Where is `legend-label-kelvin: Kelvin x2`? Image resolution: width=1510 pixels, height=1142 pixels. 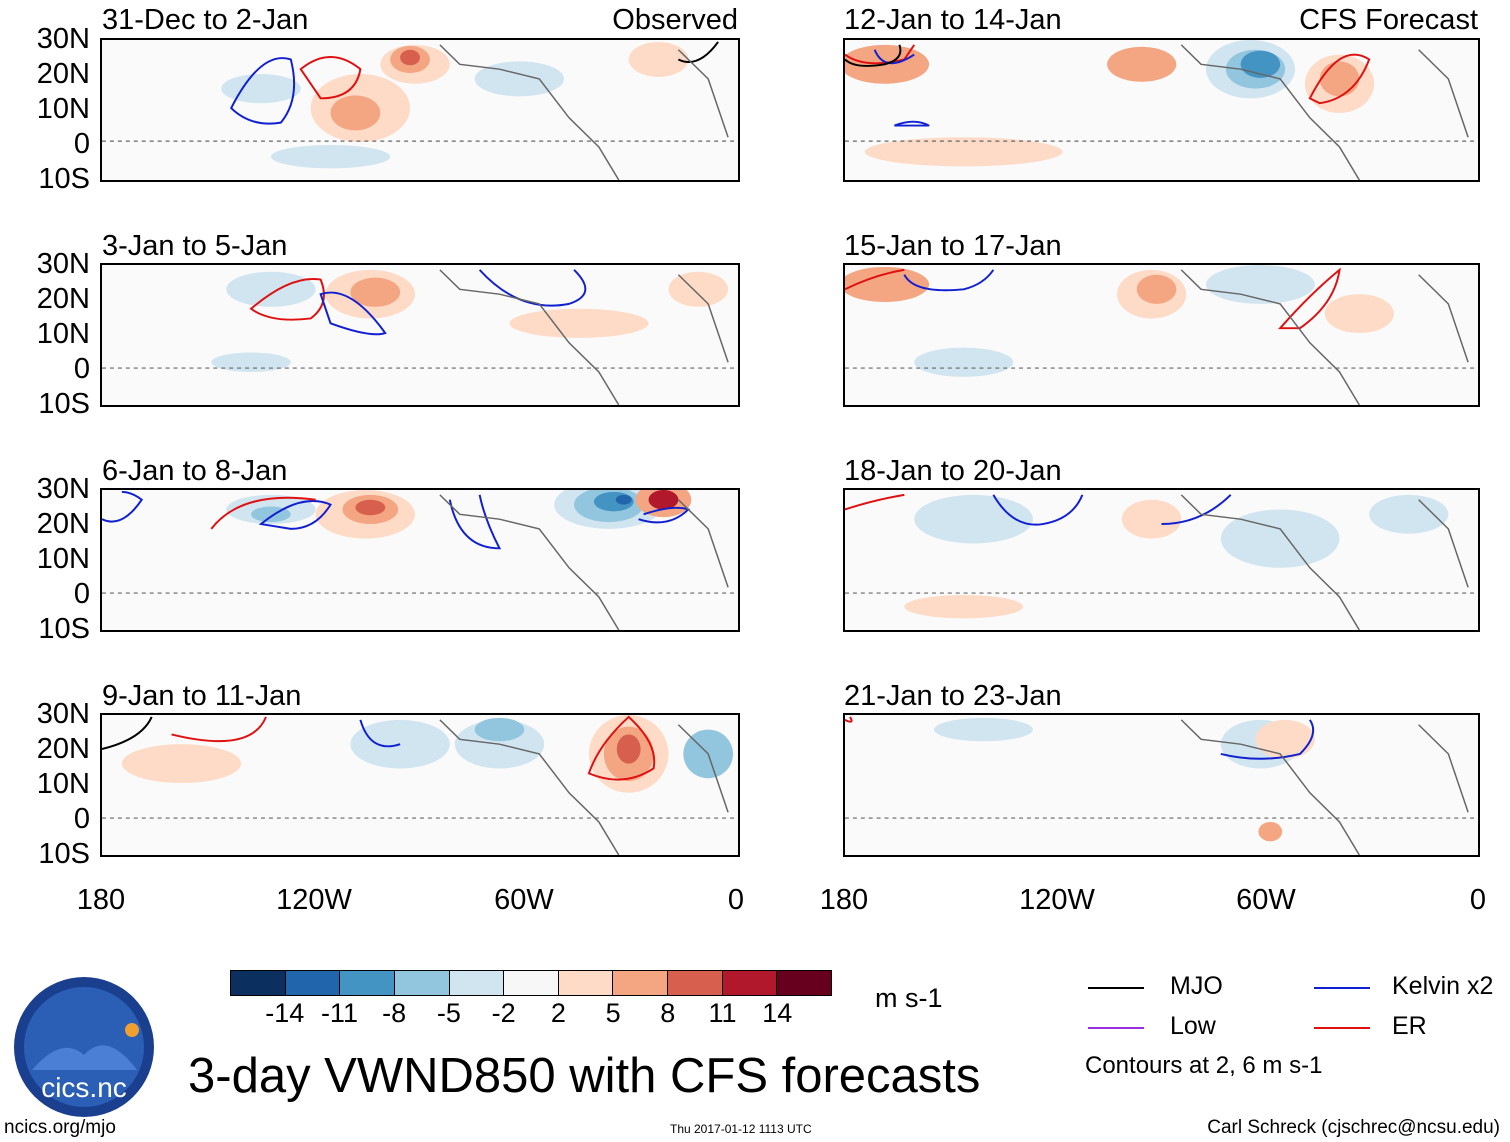
legend-label-kelvin: Kelvin x2 is located at coordinates (1443, 986).